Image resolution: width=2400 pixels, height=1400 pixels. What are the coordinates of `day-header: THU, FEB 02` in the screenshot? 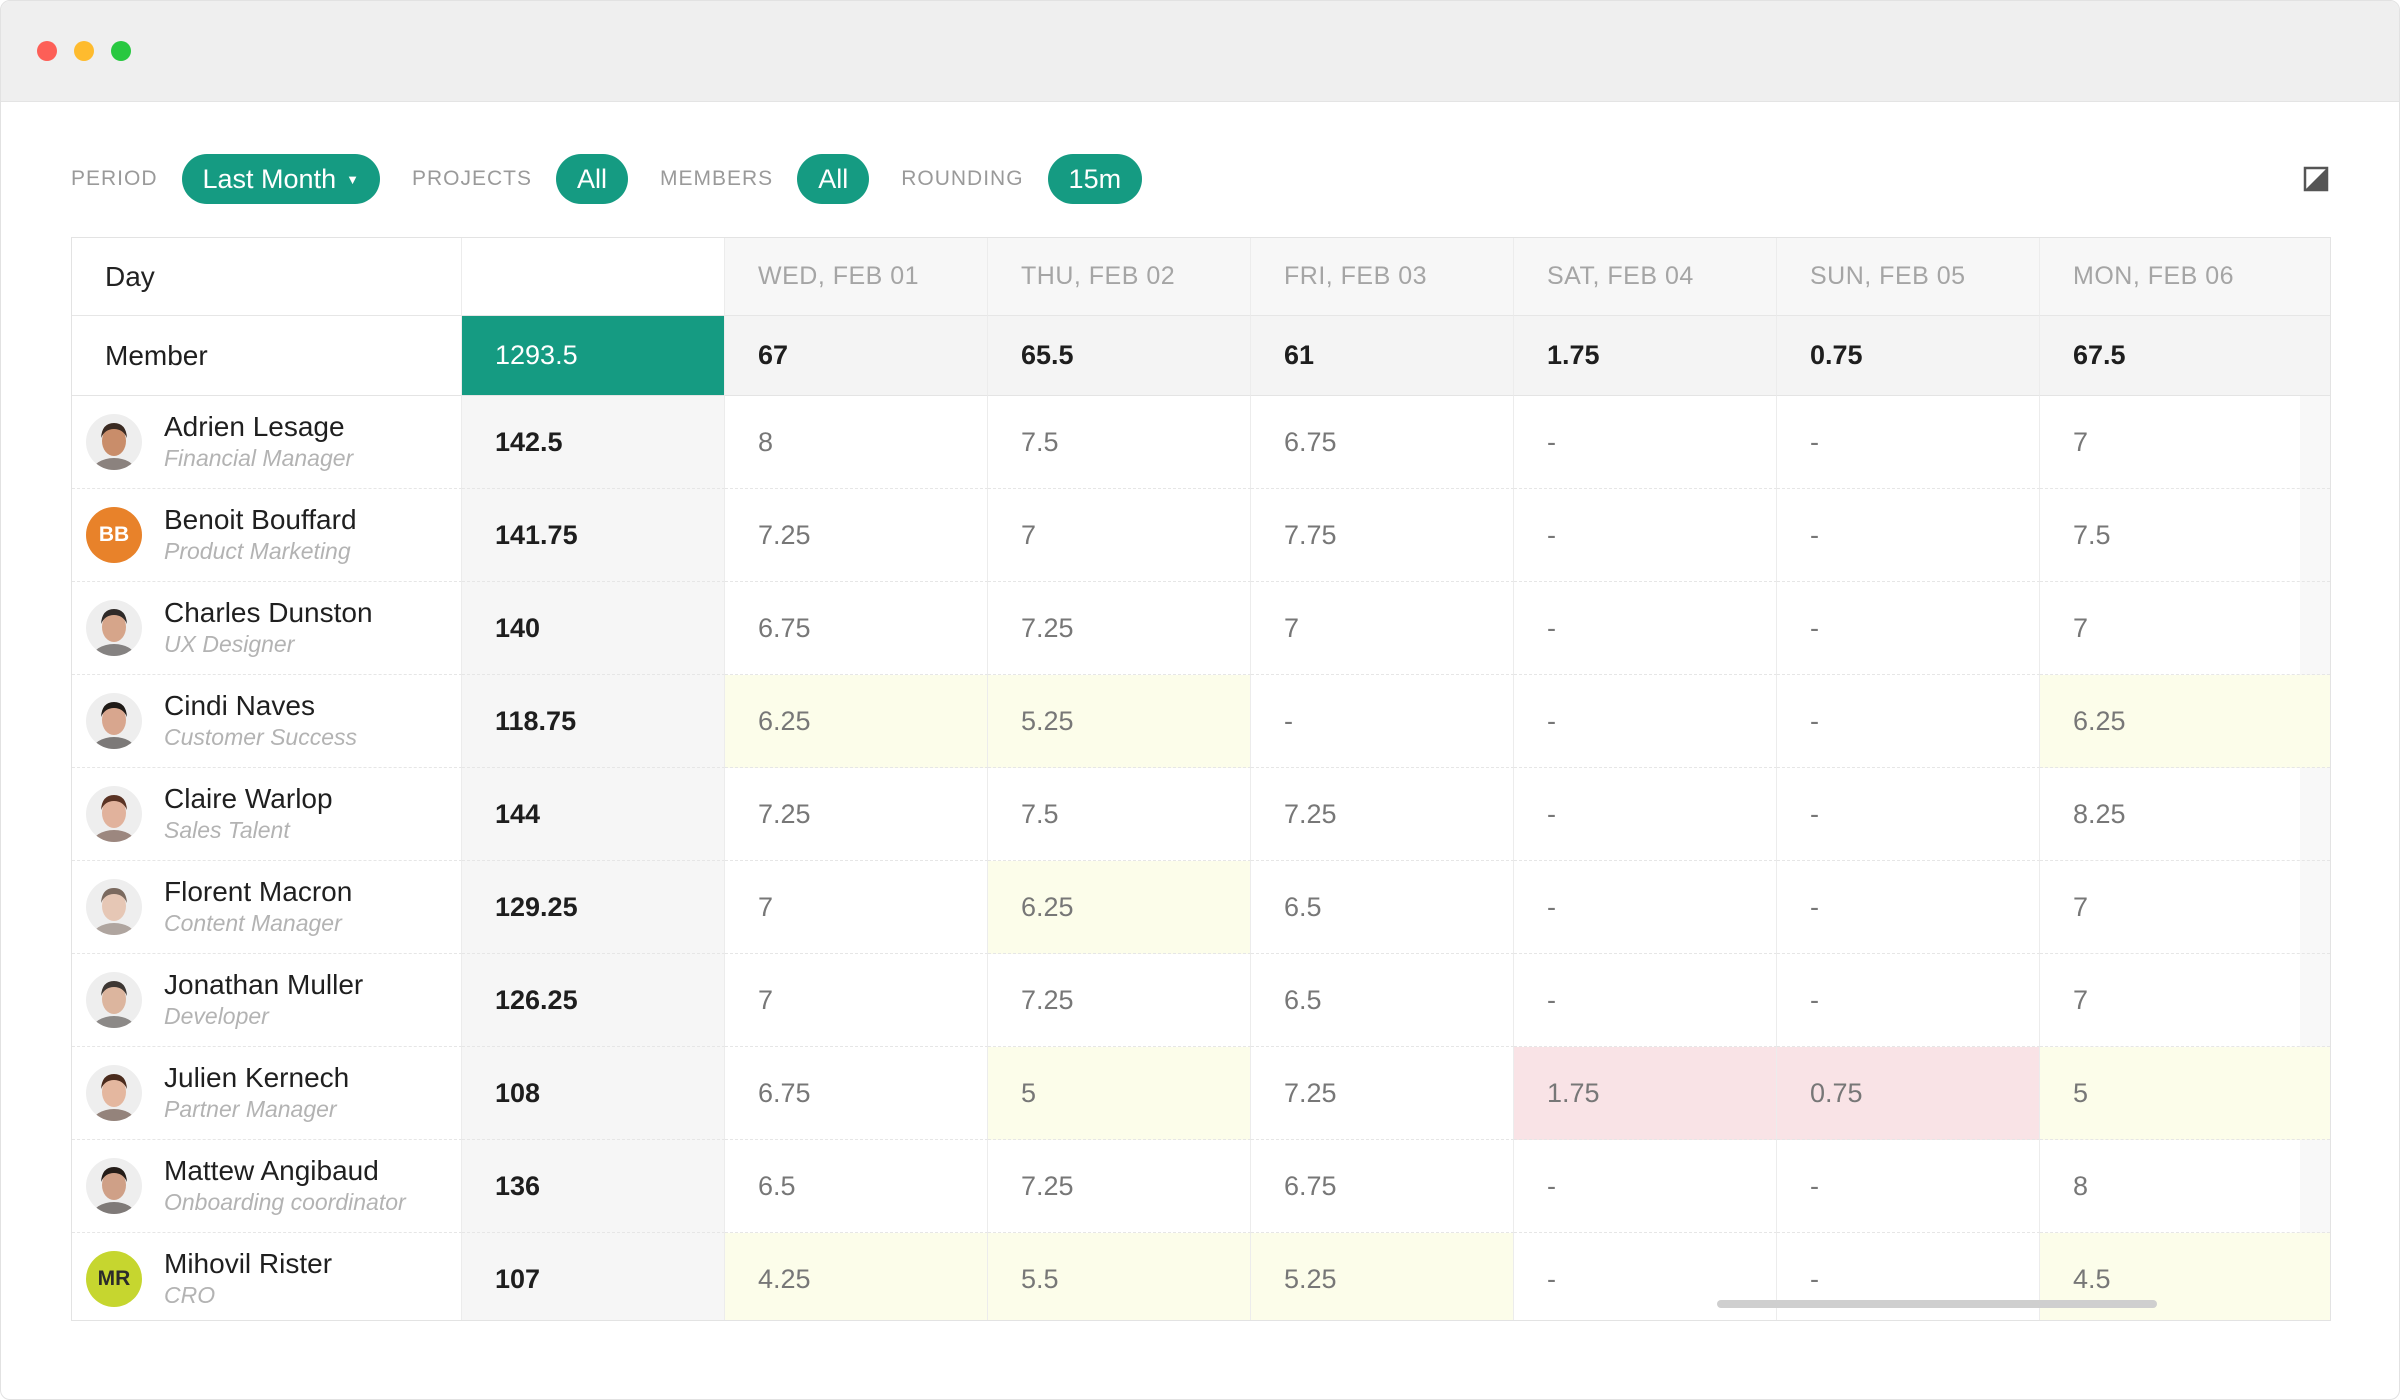 It's located at (1119, 277).